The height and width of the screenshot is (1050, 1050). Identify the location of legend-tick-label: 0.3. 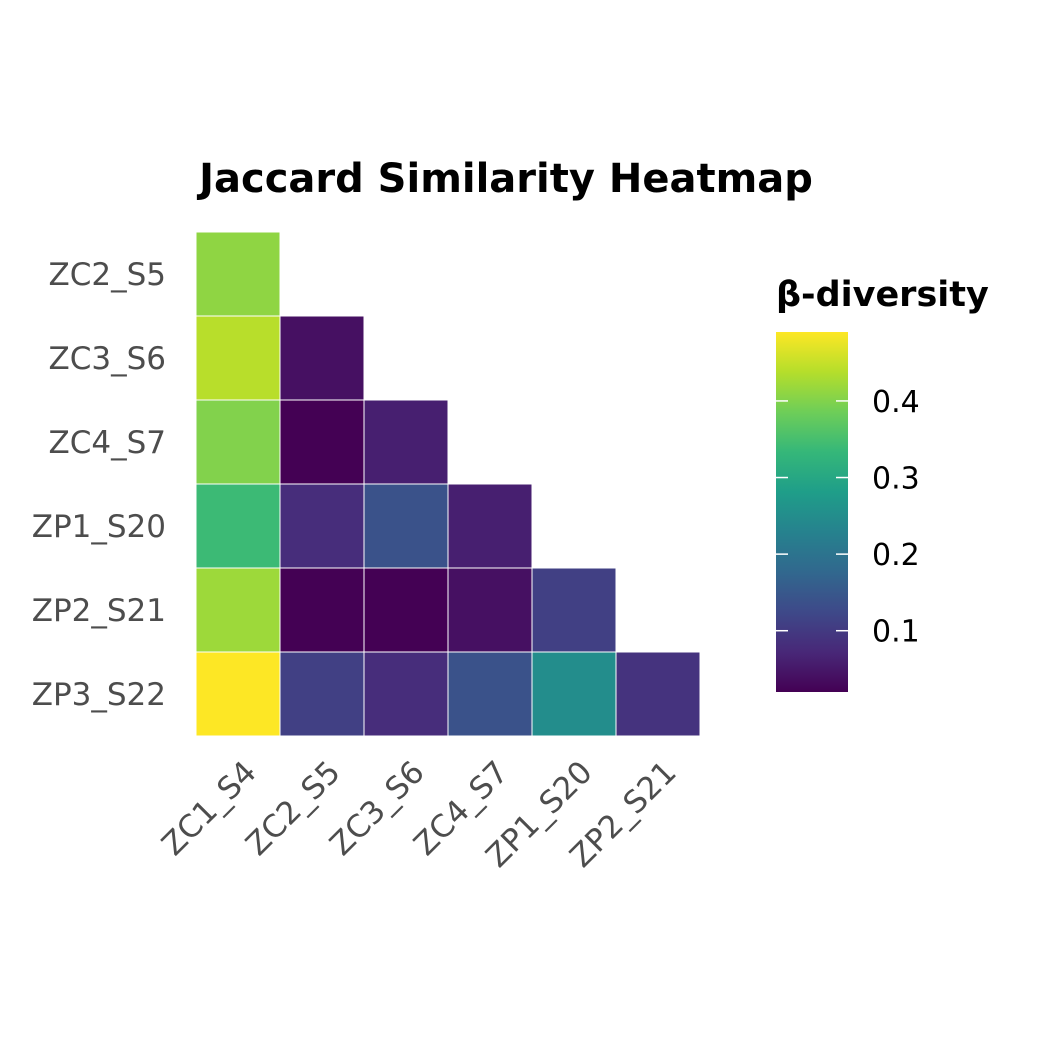
(896, 479).